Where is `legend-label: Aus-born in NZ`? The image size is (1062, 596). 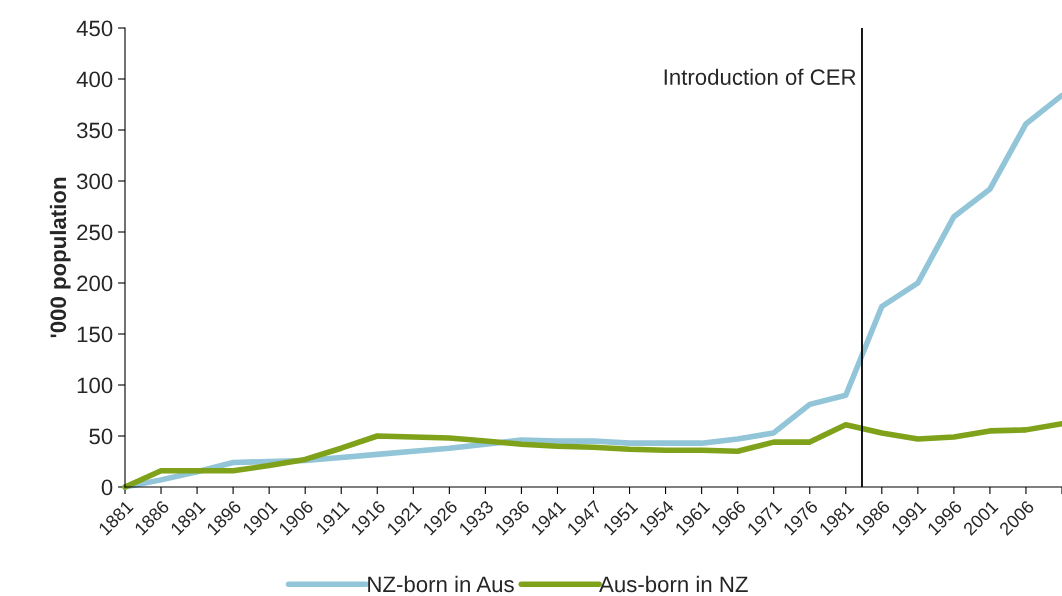 legend-label: Aus-born in NZ is located at coordinates (673, 584).